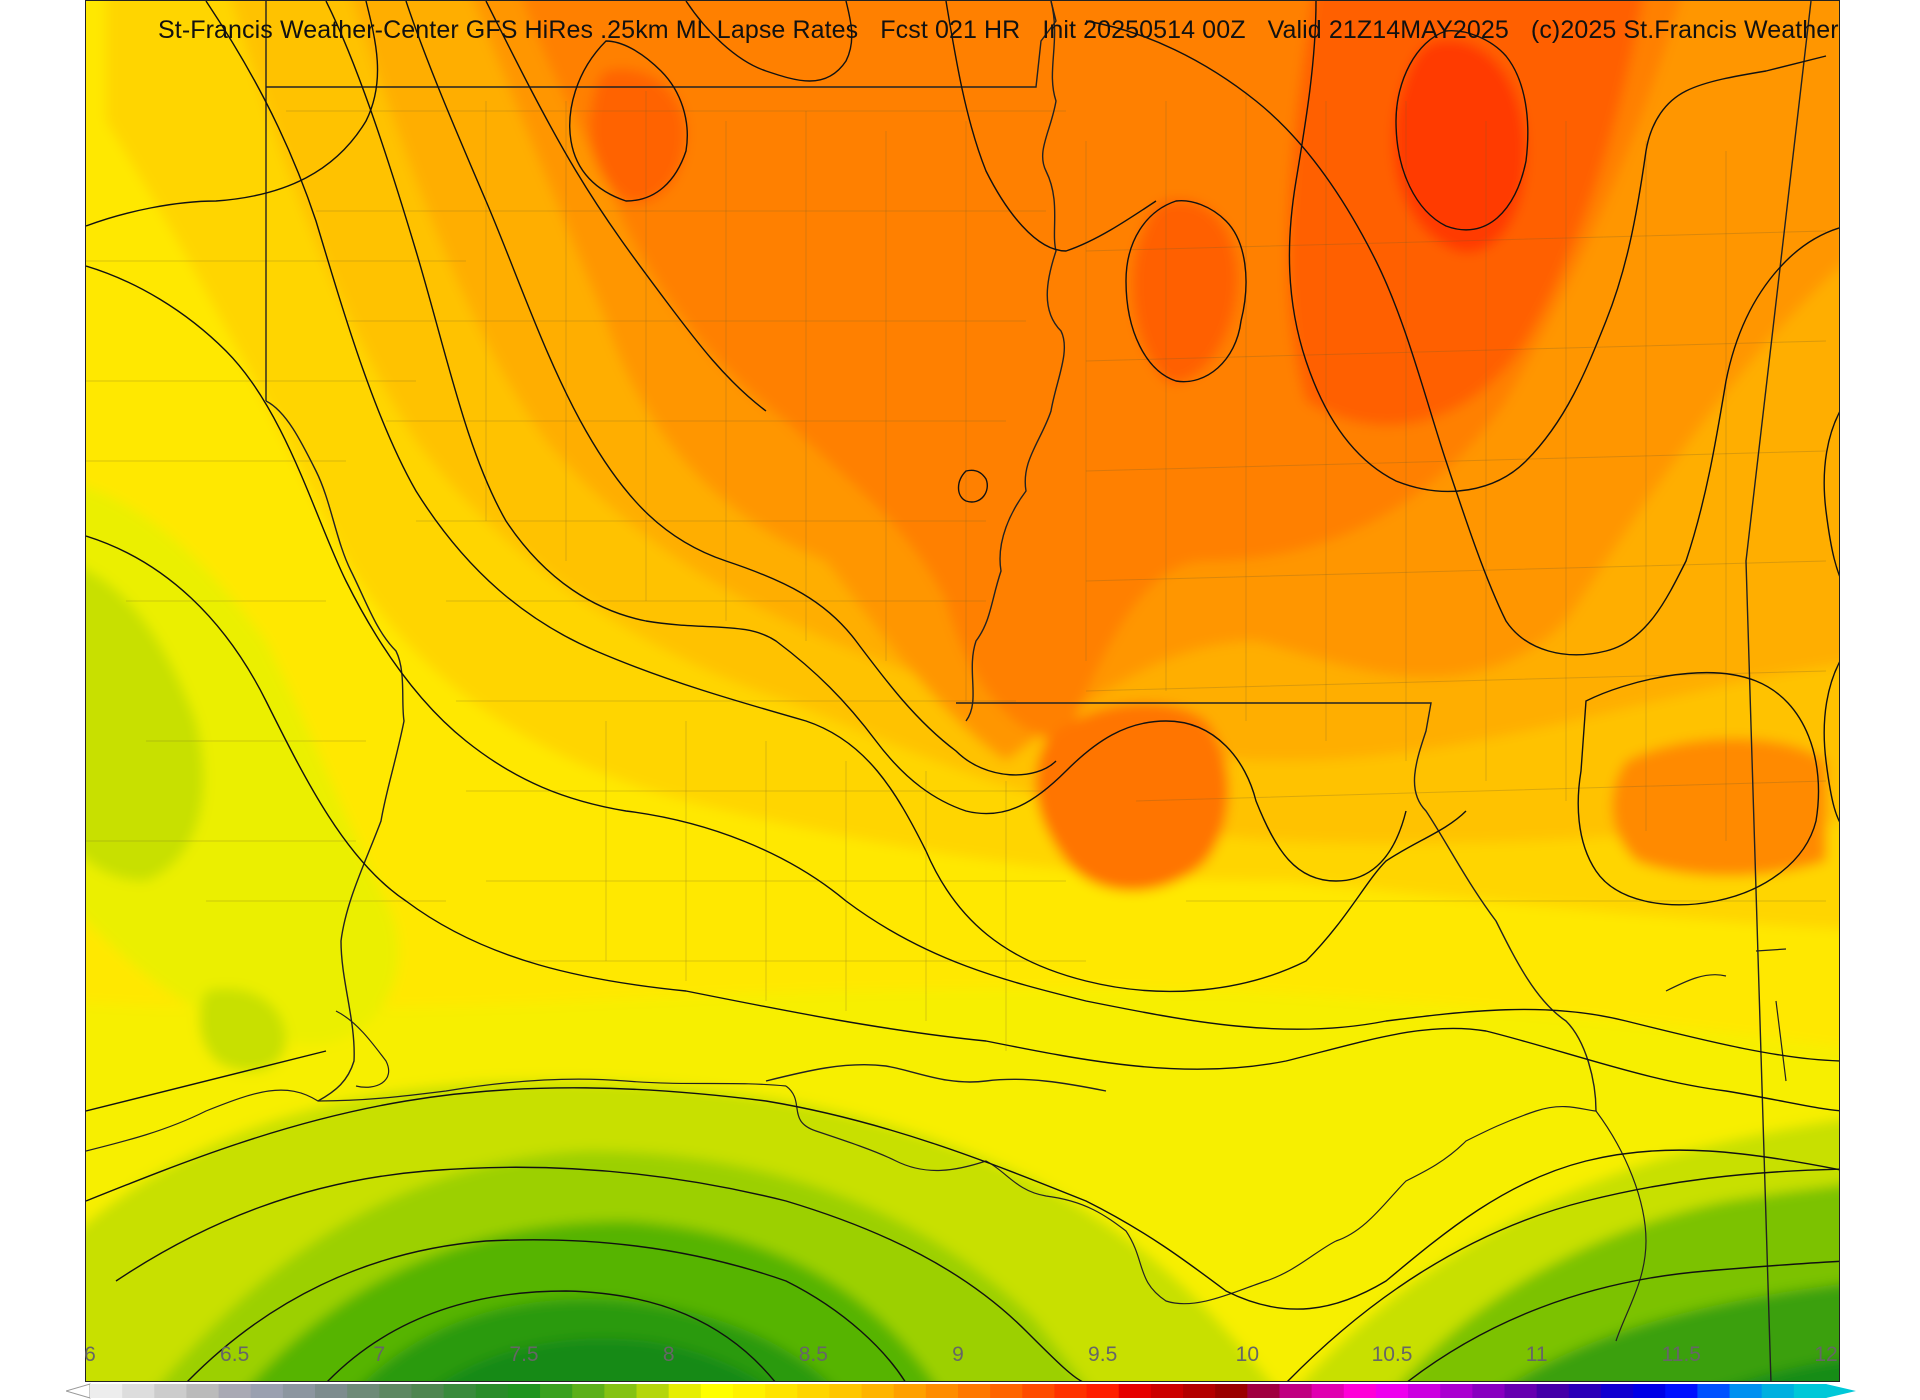 The width and height of the screenshot is (1920, 1400). What do you see at coordinates (1684, 30) in the screenshot?
I see `copyright: (c)2025 St.Francis Weather` at bounding box center [1684, 30].